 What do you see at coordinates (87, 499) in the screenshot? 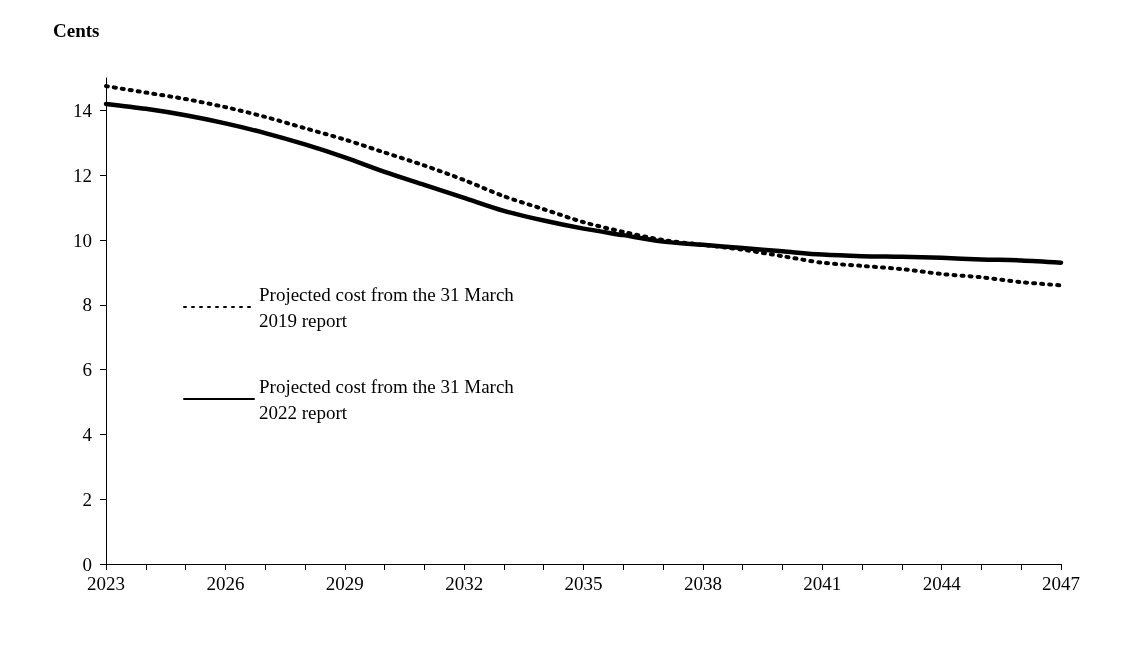
I see `y-tick-label: 2` at bounding box center [87, 499].